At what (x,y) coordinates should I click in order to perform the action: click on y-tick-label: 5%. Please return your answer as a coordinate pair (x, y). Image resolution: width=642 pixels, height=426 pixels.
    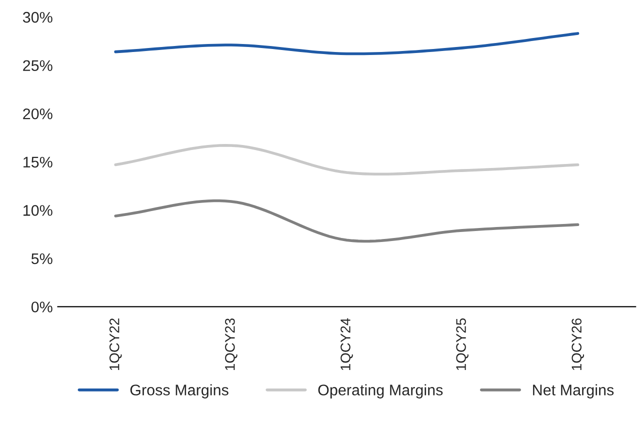
    Looking at the image, I should click on (41, 258).